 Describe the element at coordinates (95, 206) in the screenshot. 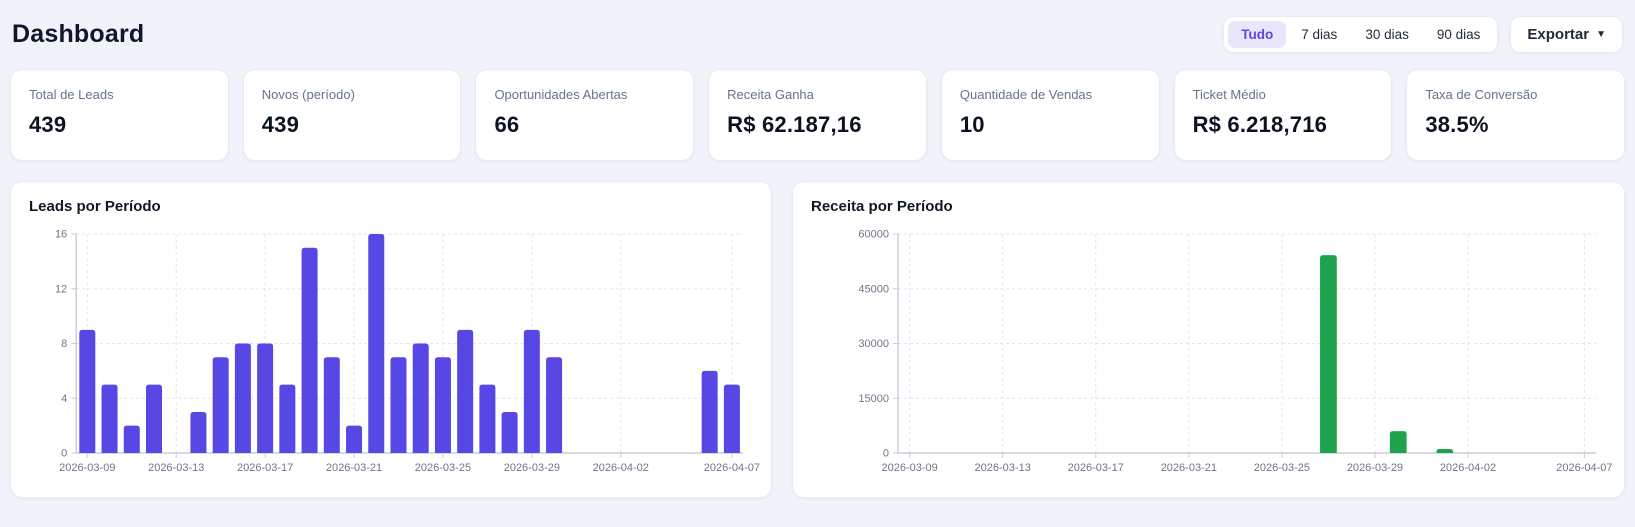

I see `leads-chart-title: Leads por Período` at that location.